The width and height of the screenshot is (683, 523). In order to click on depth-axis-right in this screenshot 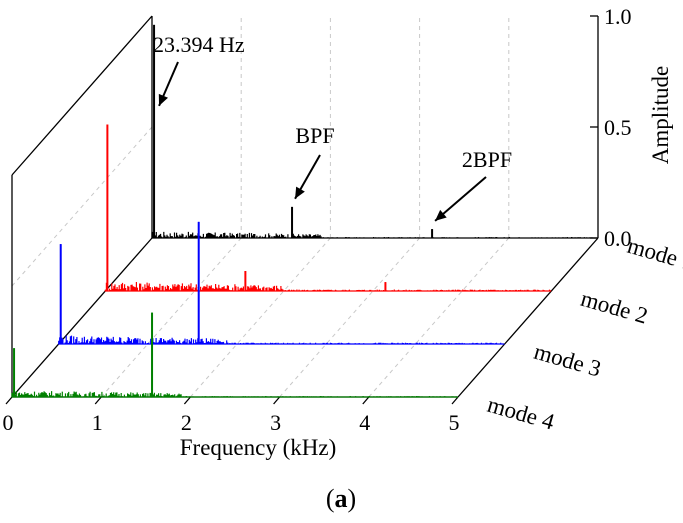, I will do `click(528, 317)`.